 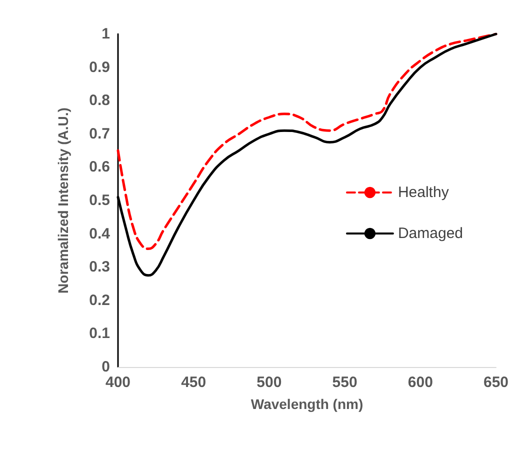 What do you see at coordinates (496, 382) in the screenshot?
I see `x-tick-label: 650` at bounding box center [496, 382].